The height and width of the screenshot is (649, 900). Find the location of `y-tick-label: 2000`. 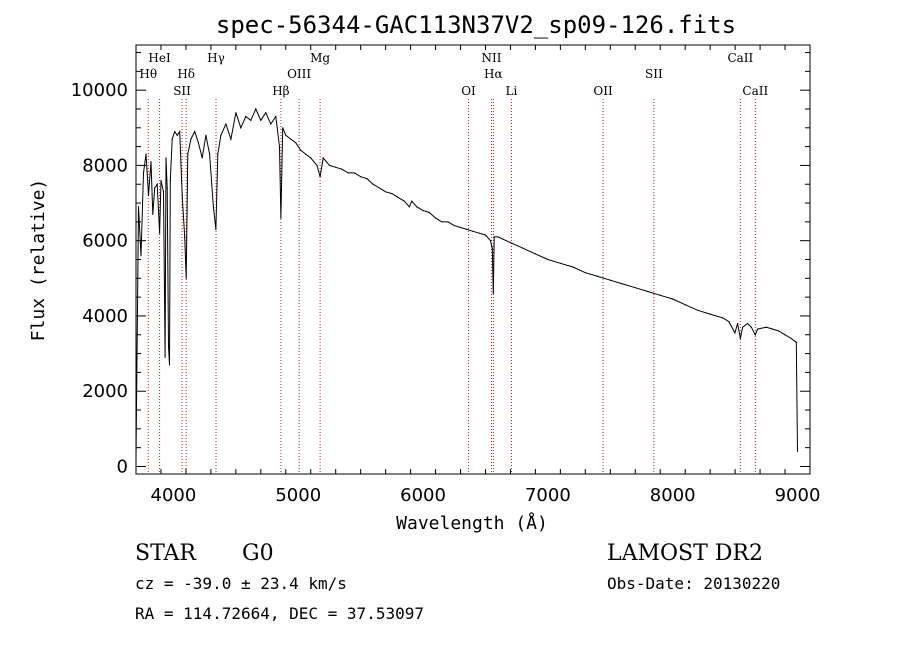

y-tick-label: 2000 is located at coordinates (105, 391).